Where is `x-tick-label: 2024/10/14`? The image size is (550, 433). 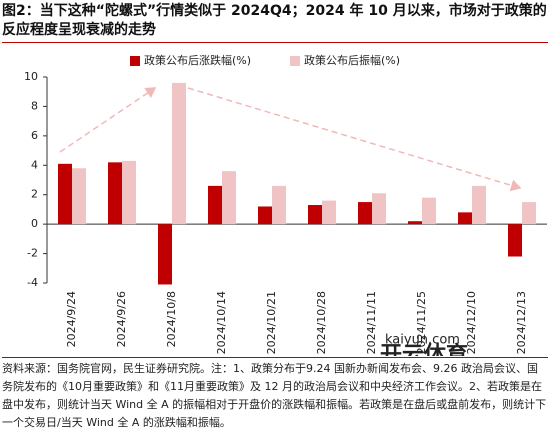
x-tick-label: 2024/10/14 is located at coordinates (221, 322).